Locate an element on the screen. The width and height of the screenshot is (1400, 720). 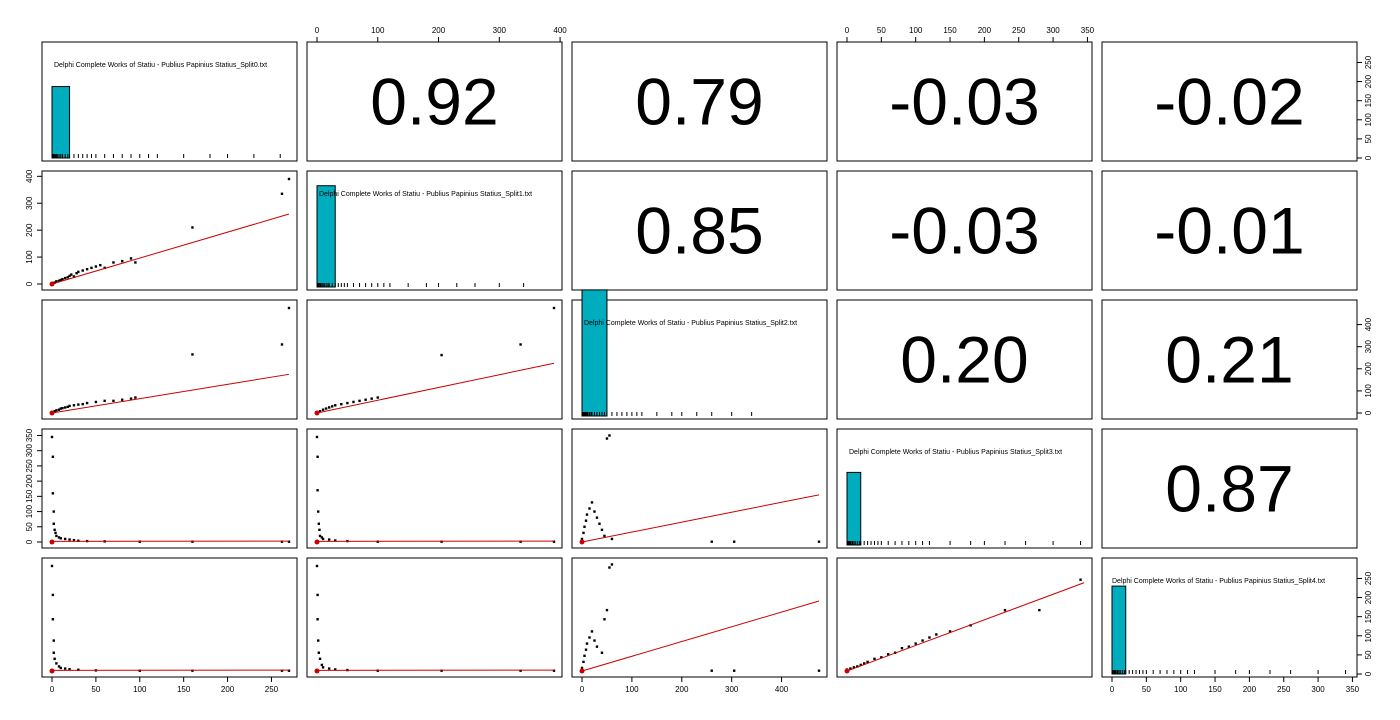
x-tick-label: 400 is located at coordinates (782, 689).